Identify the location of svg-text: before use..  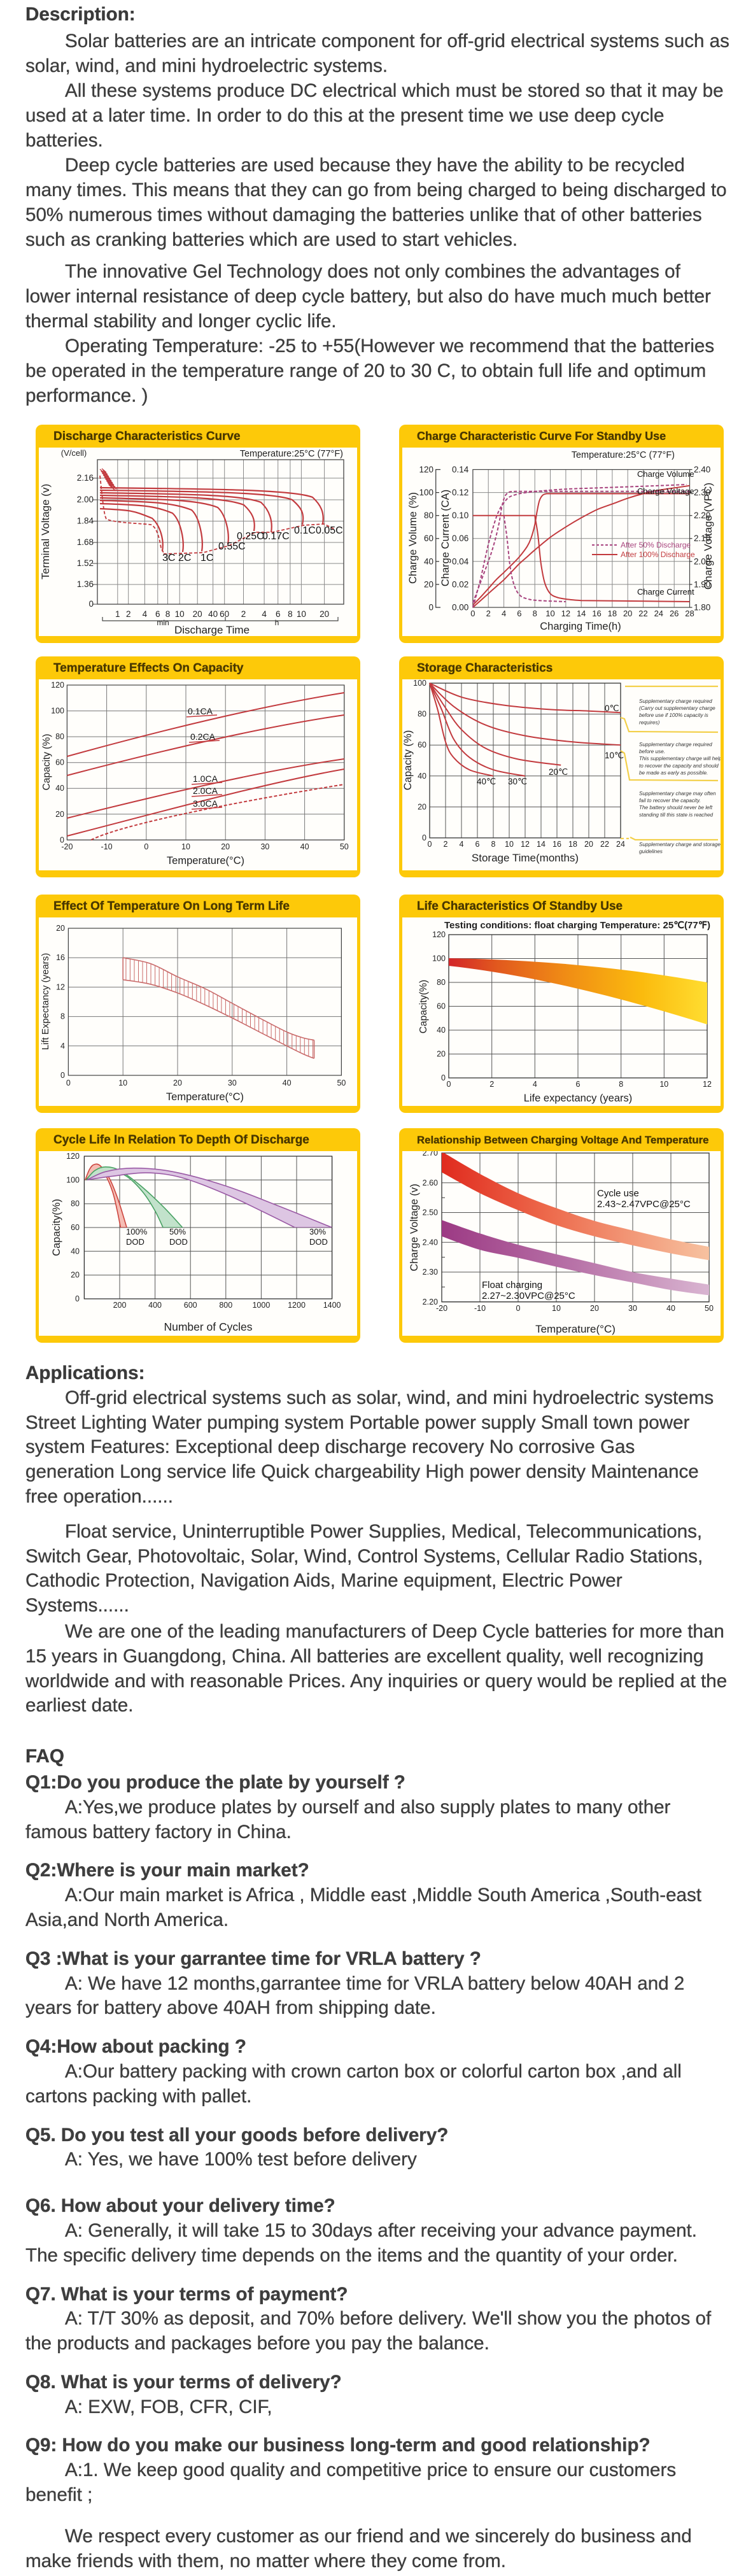
(652, 751).